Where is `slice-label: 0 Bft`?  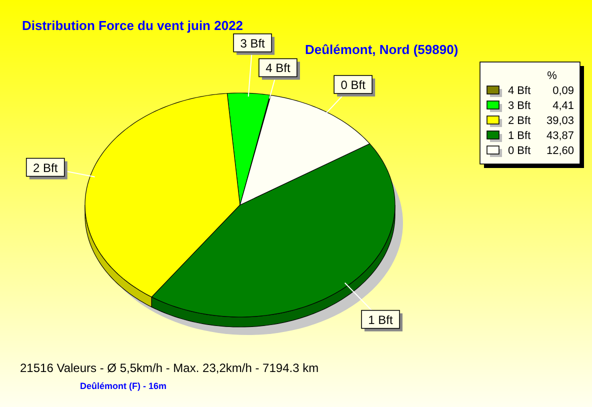
slice-label: 0 Bft is located at coordinates (353, 85).